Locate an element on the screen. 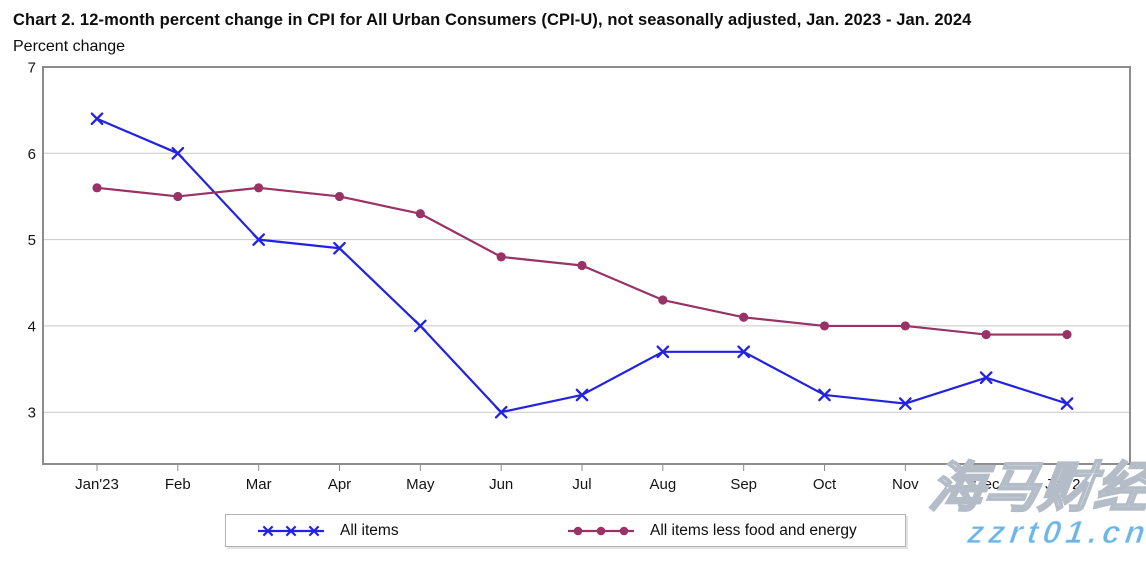 Image resolution: width=1146 pixels, height=565 pixels. all-items-line-swatch is located at coordinates (291, 530).